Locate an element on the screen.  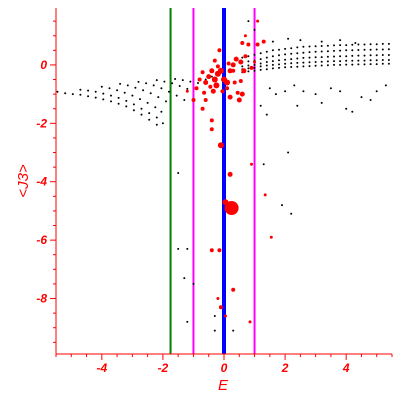
y-axis-title: <J3> is located at coordinates (23, 181).